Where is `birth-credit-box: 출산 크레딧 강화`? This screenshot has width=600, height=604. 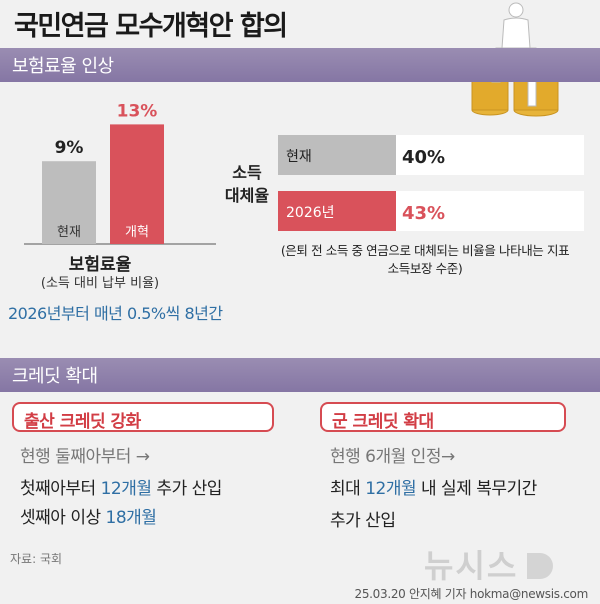
birth-credit-box: 출산 크레딧 강화 is located at coordinates (143, 417).